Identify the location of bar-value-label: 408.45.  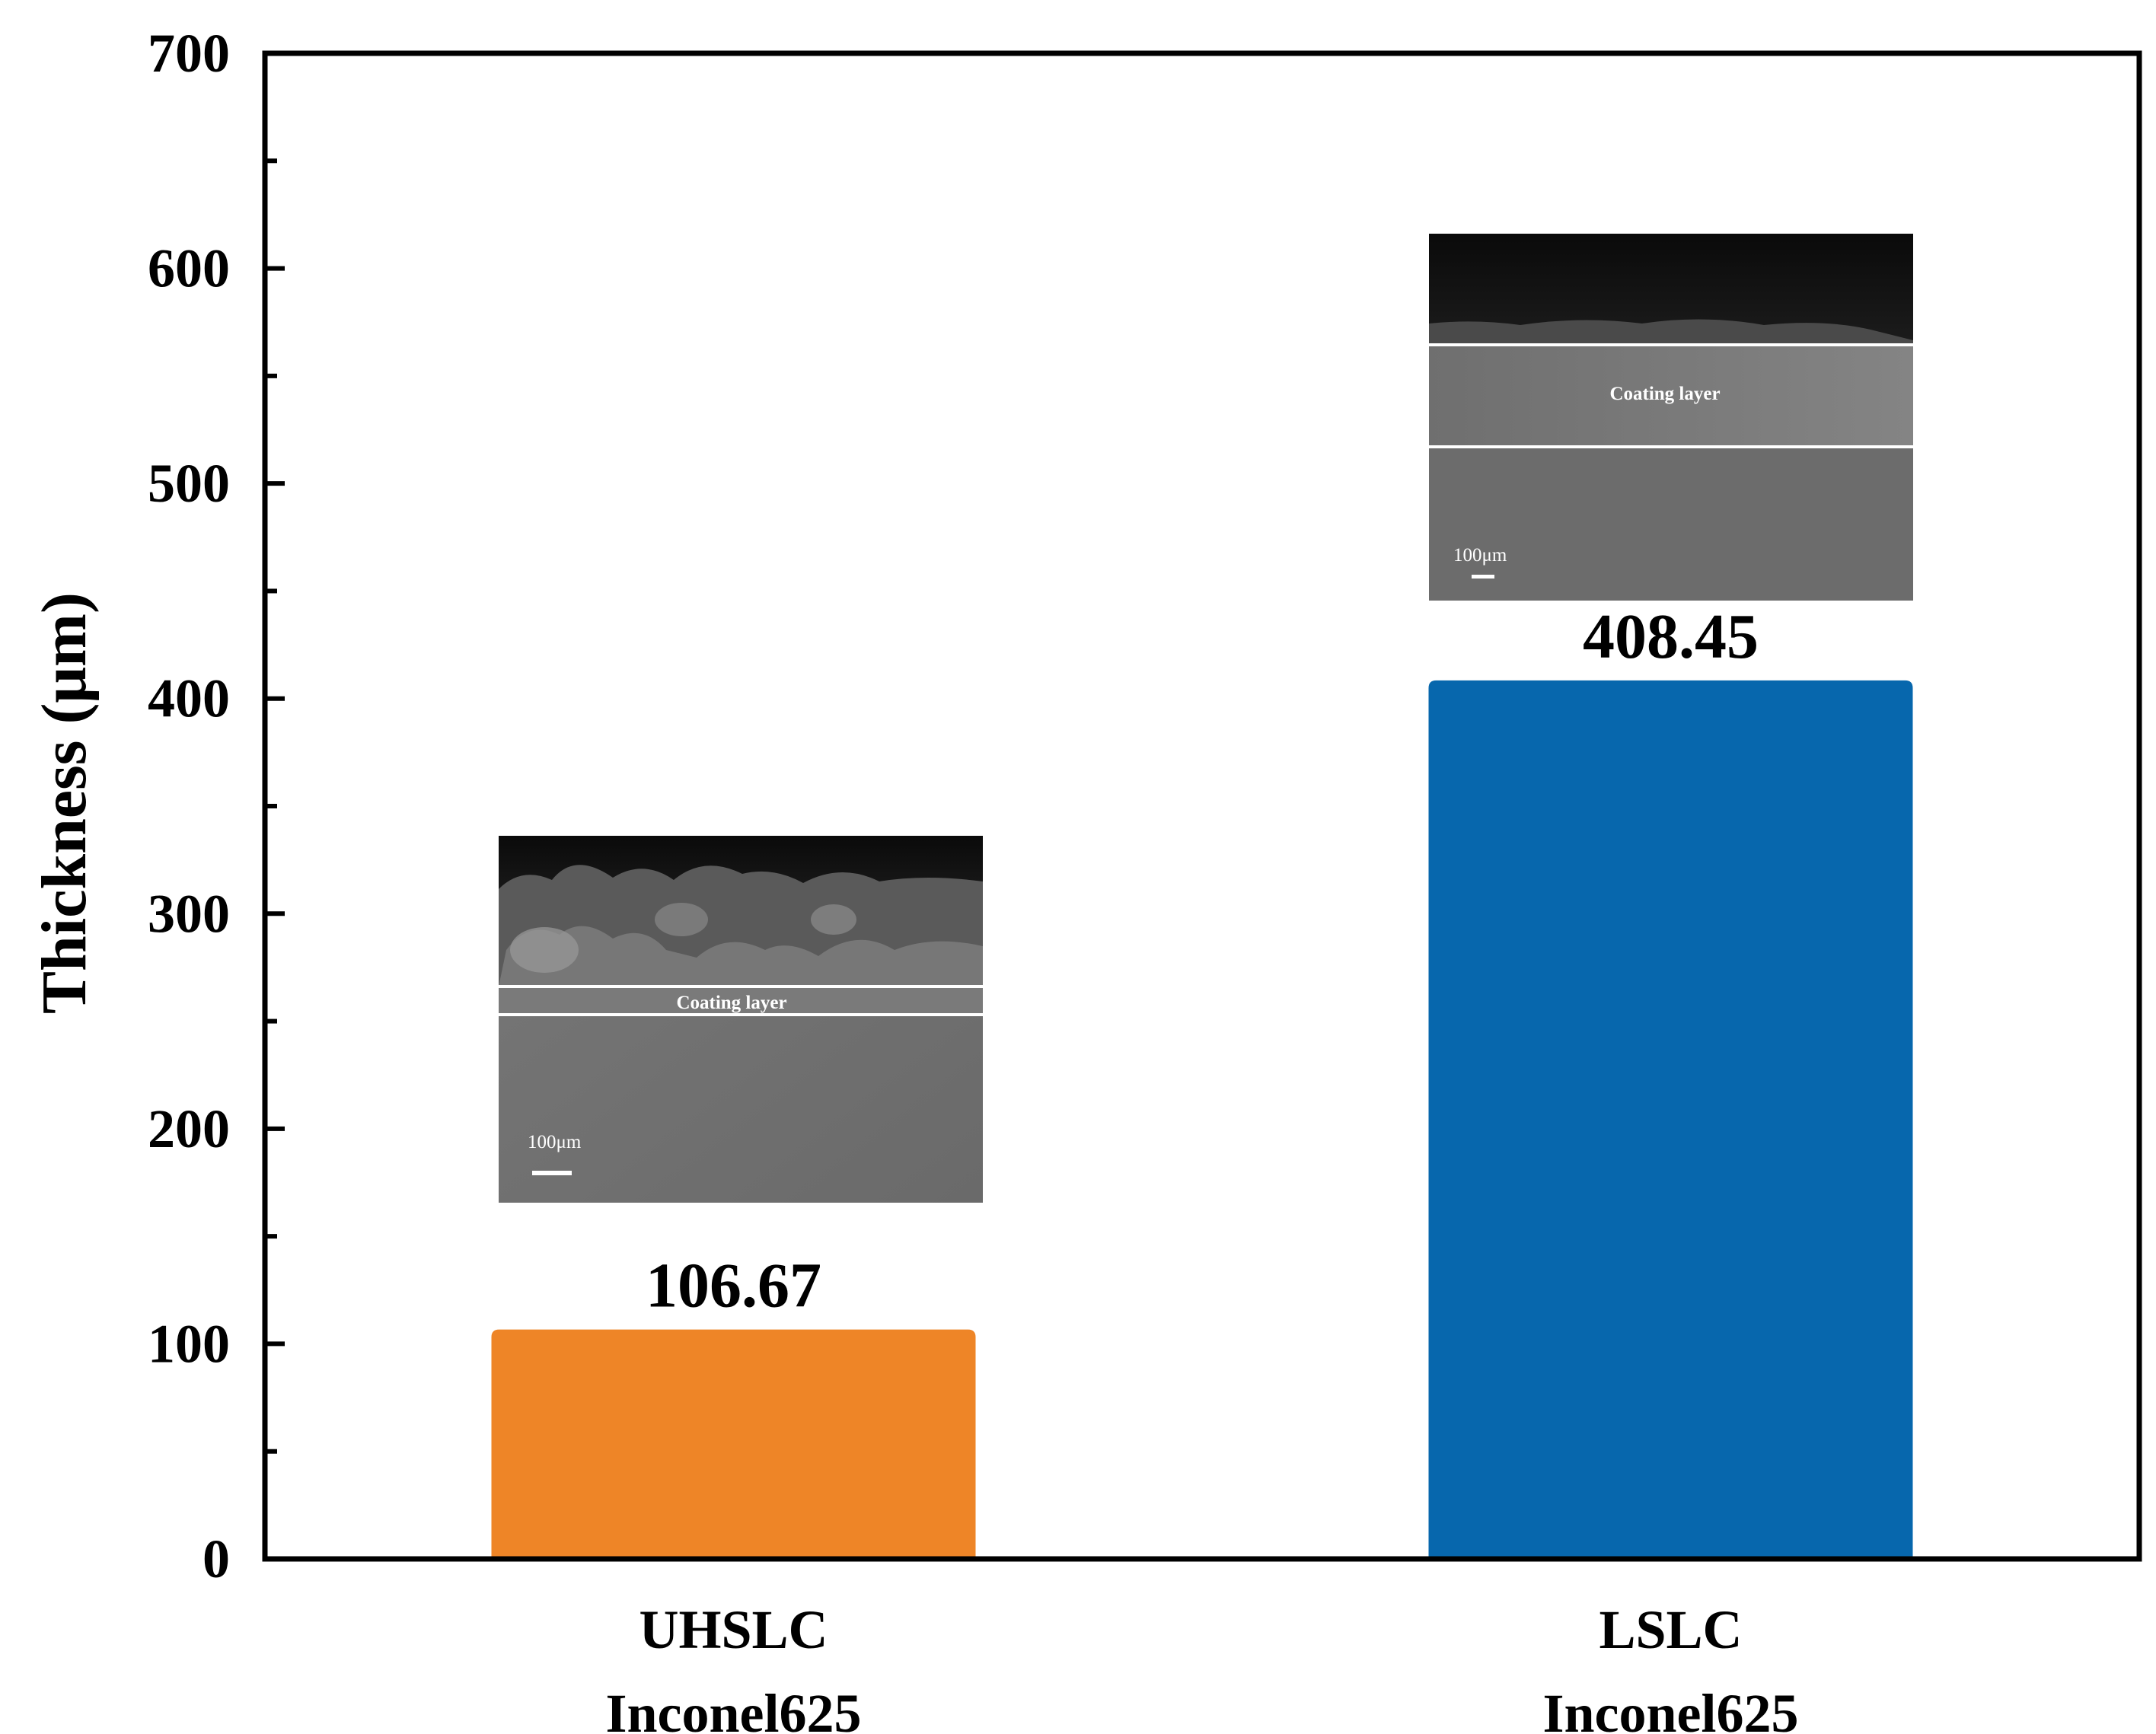
(1671, 636).